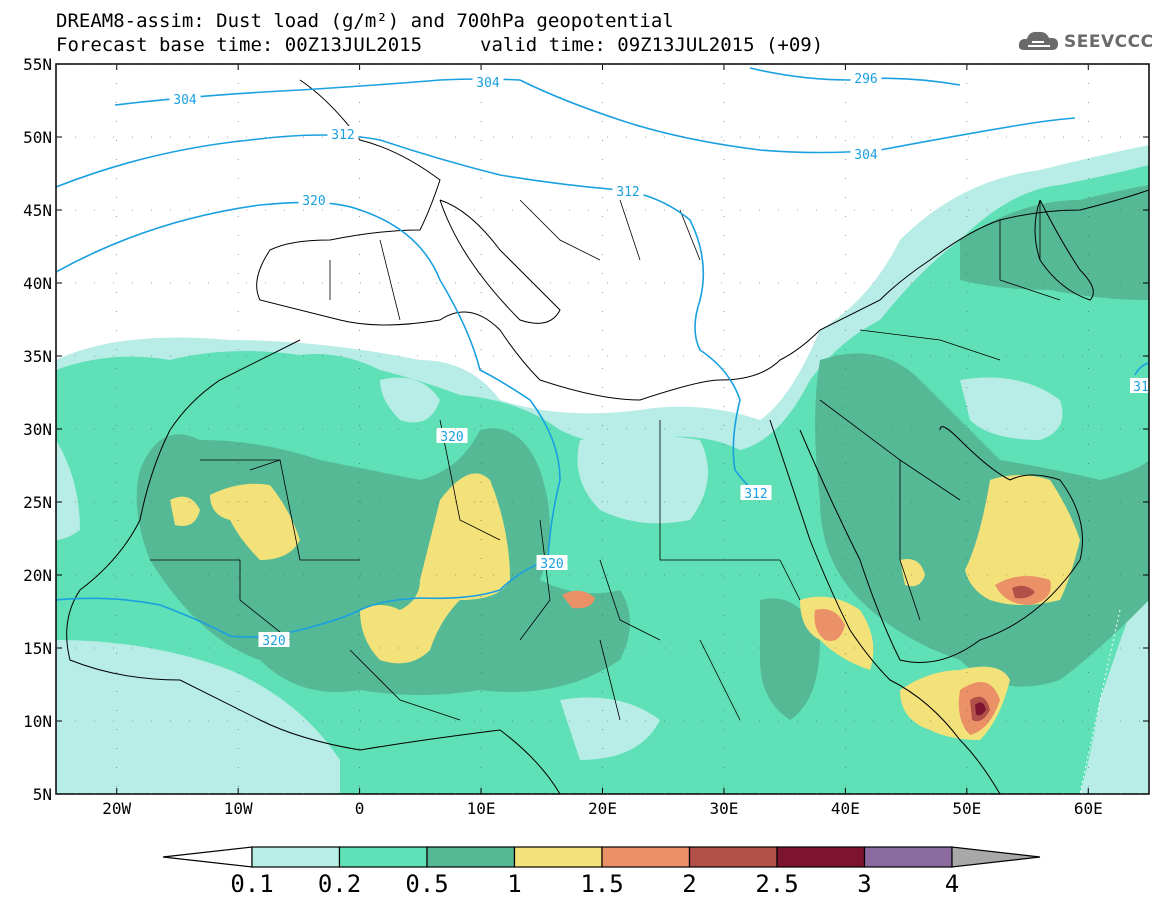  I want to click on longitude-labels: 20W 10W 0 10E 20E 30E 40E 50E 60E, so click(602, 808).